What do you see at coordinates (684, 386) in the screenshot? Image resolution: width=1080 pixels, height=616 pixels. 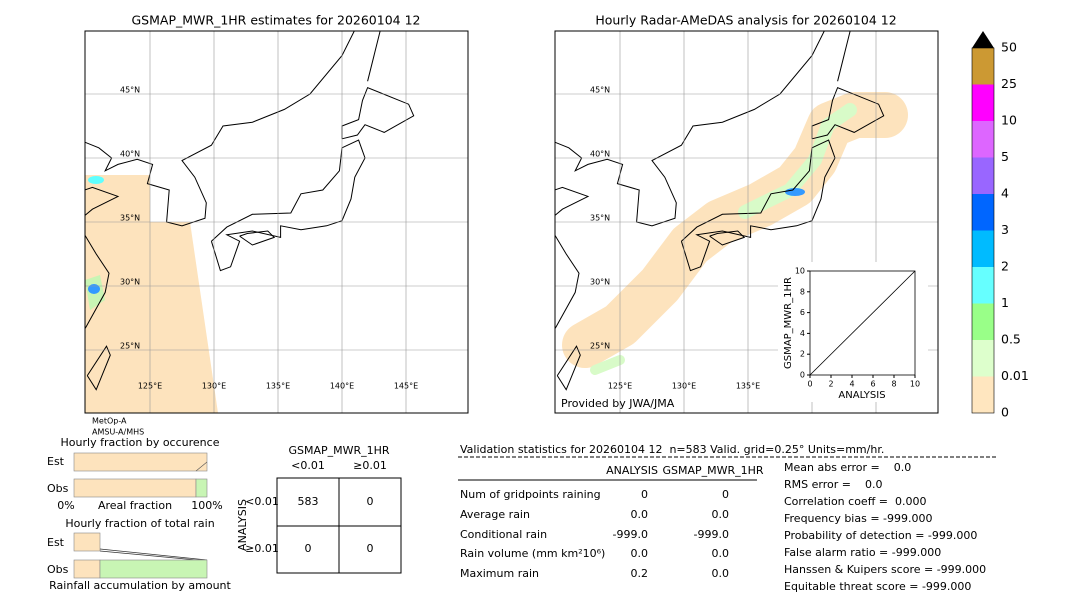 I see `lon-label: 130°E` at bounding box center [684, 386].